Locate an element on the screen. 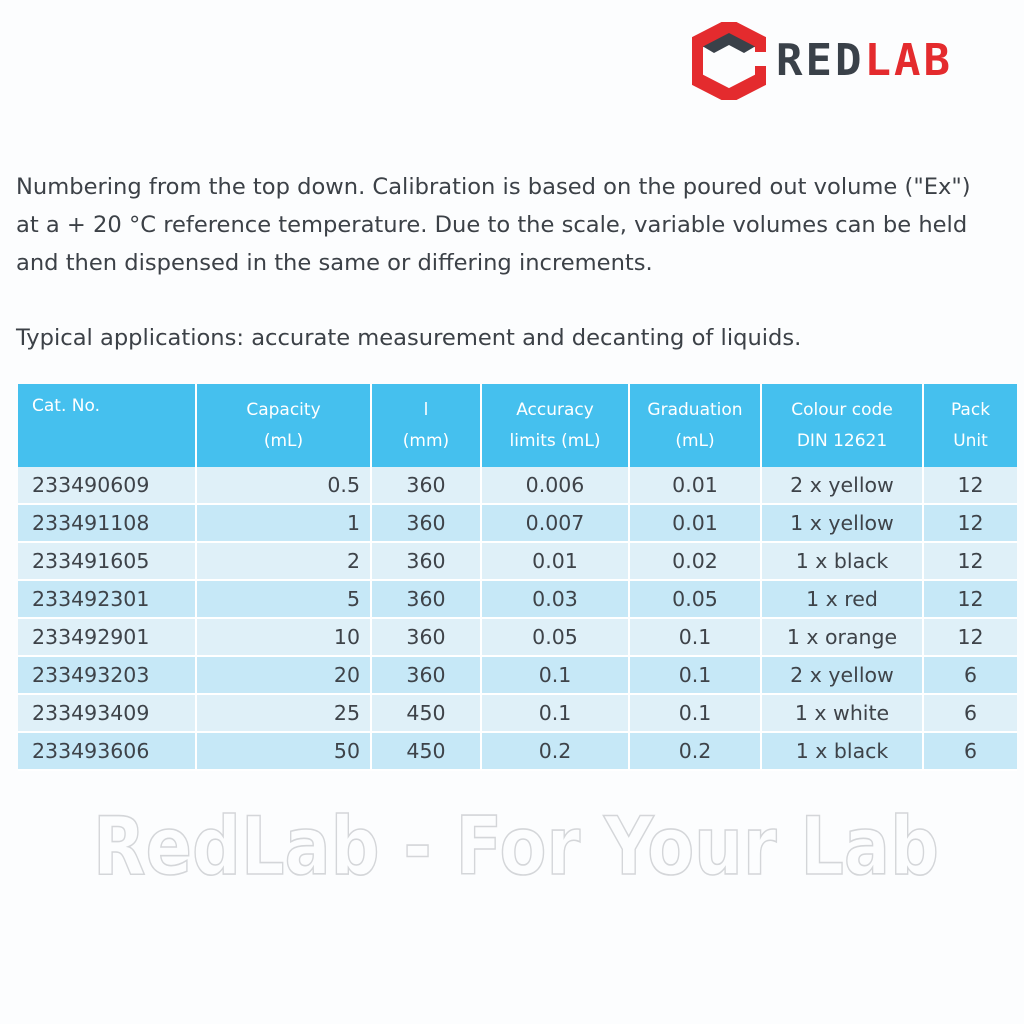 This screenshot has height=1024, width=1024. logo-text-red: RED is located at coordinates (820, 60).